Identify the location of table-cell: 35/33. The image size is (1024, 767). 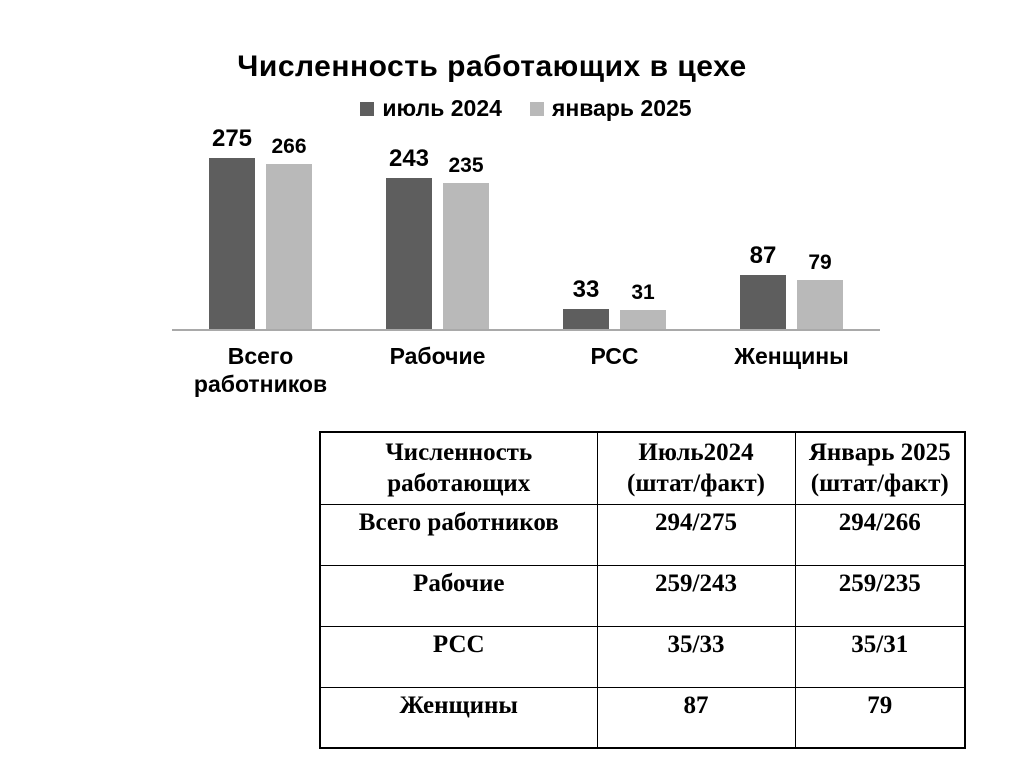
(696, 656).